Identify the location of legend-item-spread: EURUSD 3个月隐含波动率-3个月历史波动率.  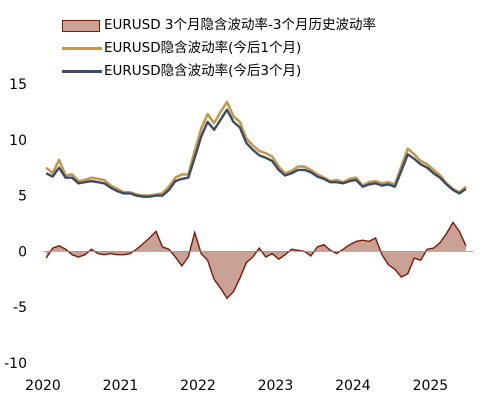
(219, 25).